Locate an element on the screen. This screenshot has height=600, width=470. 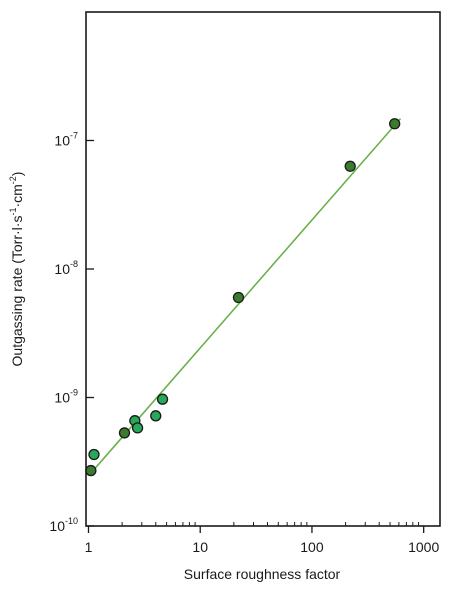
y-axis-title-end: ) is located at coordinates (17, 174).